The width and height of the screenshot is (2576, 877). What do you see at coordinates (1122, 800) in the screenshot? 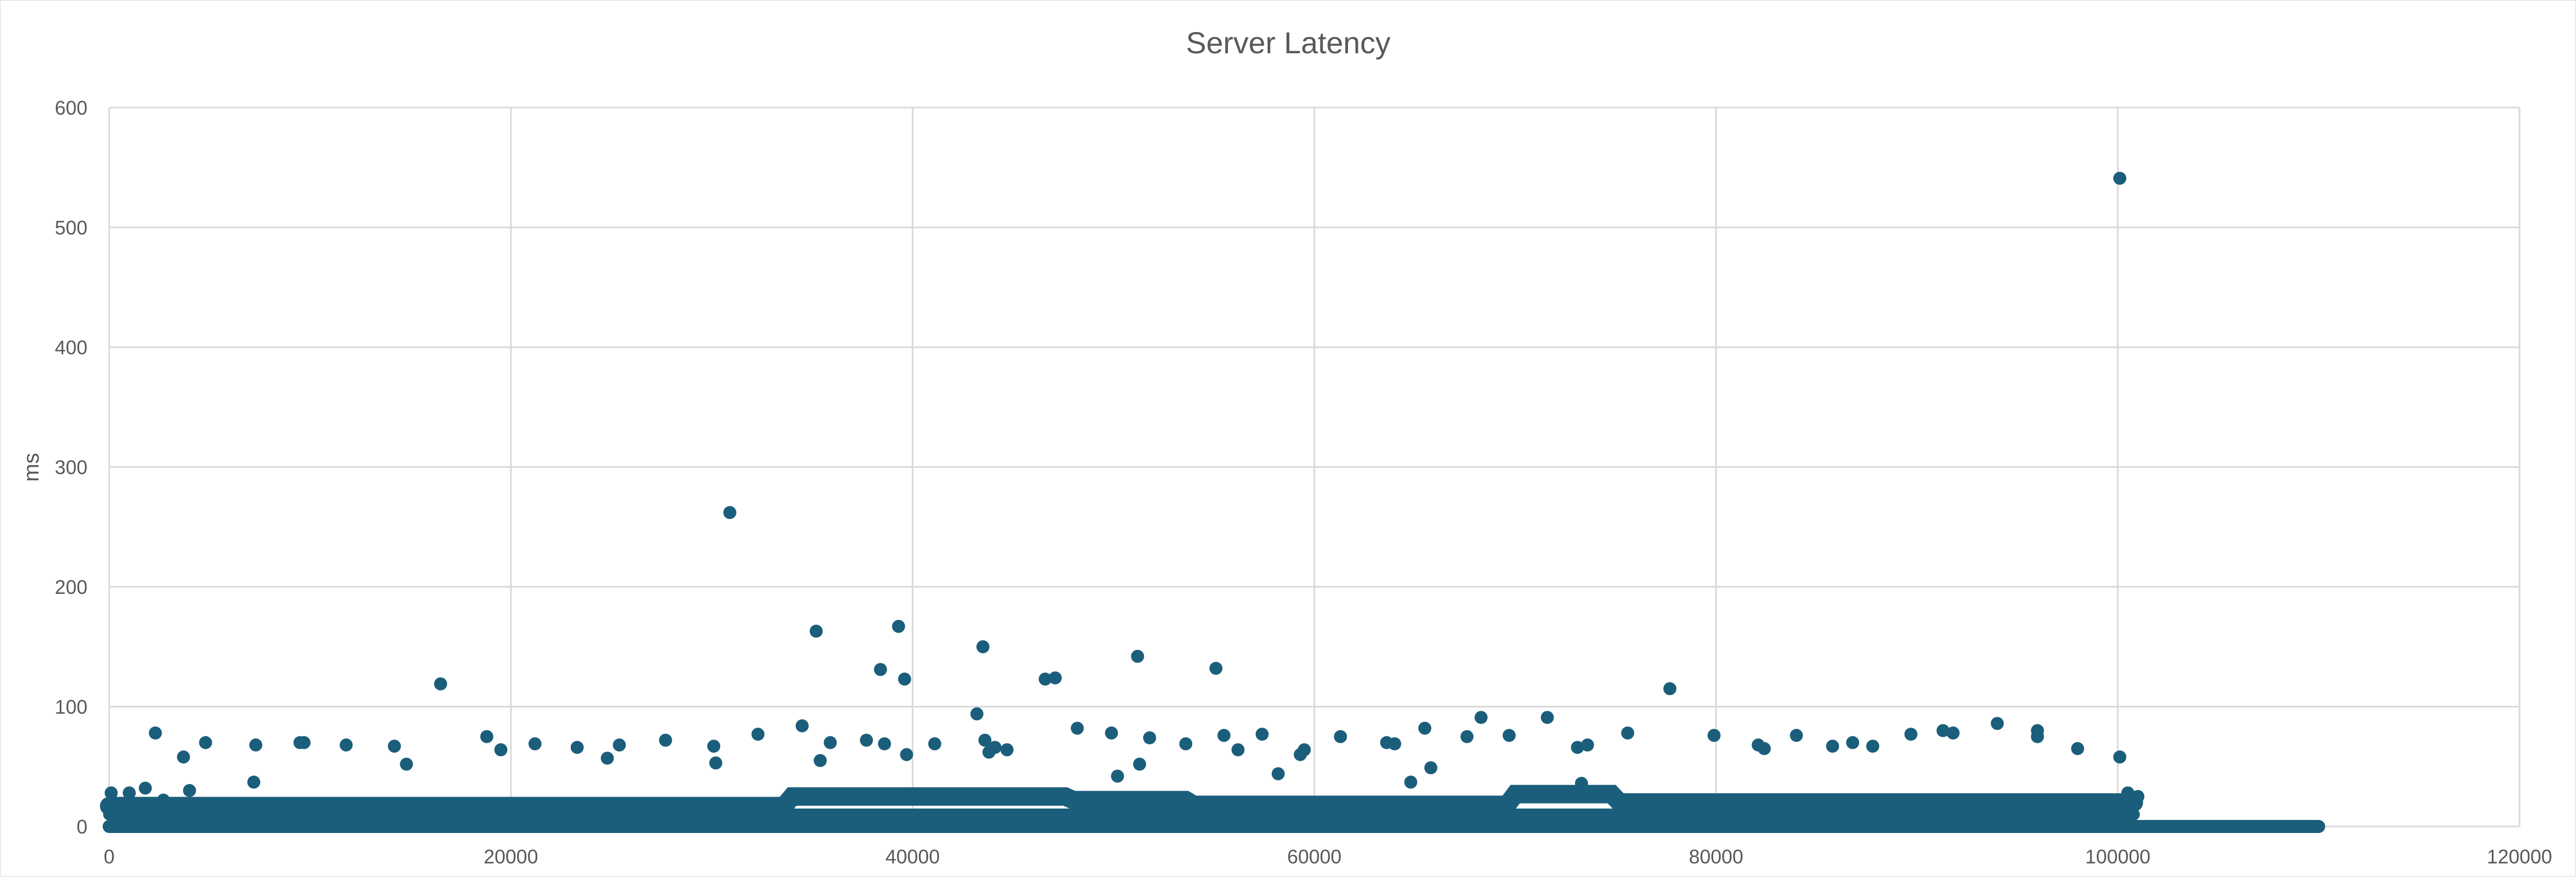
I see `typical-latency-band` at bounding box center [1122, 800].